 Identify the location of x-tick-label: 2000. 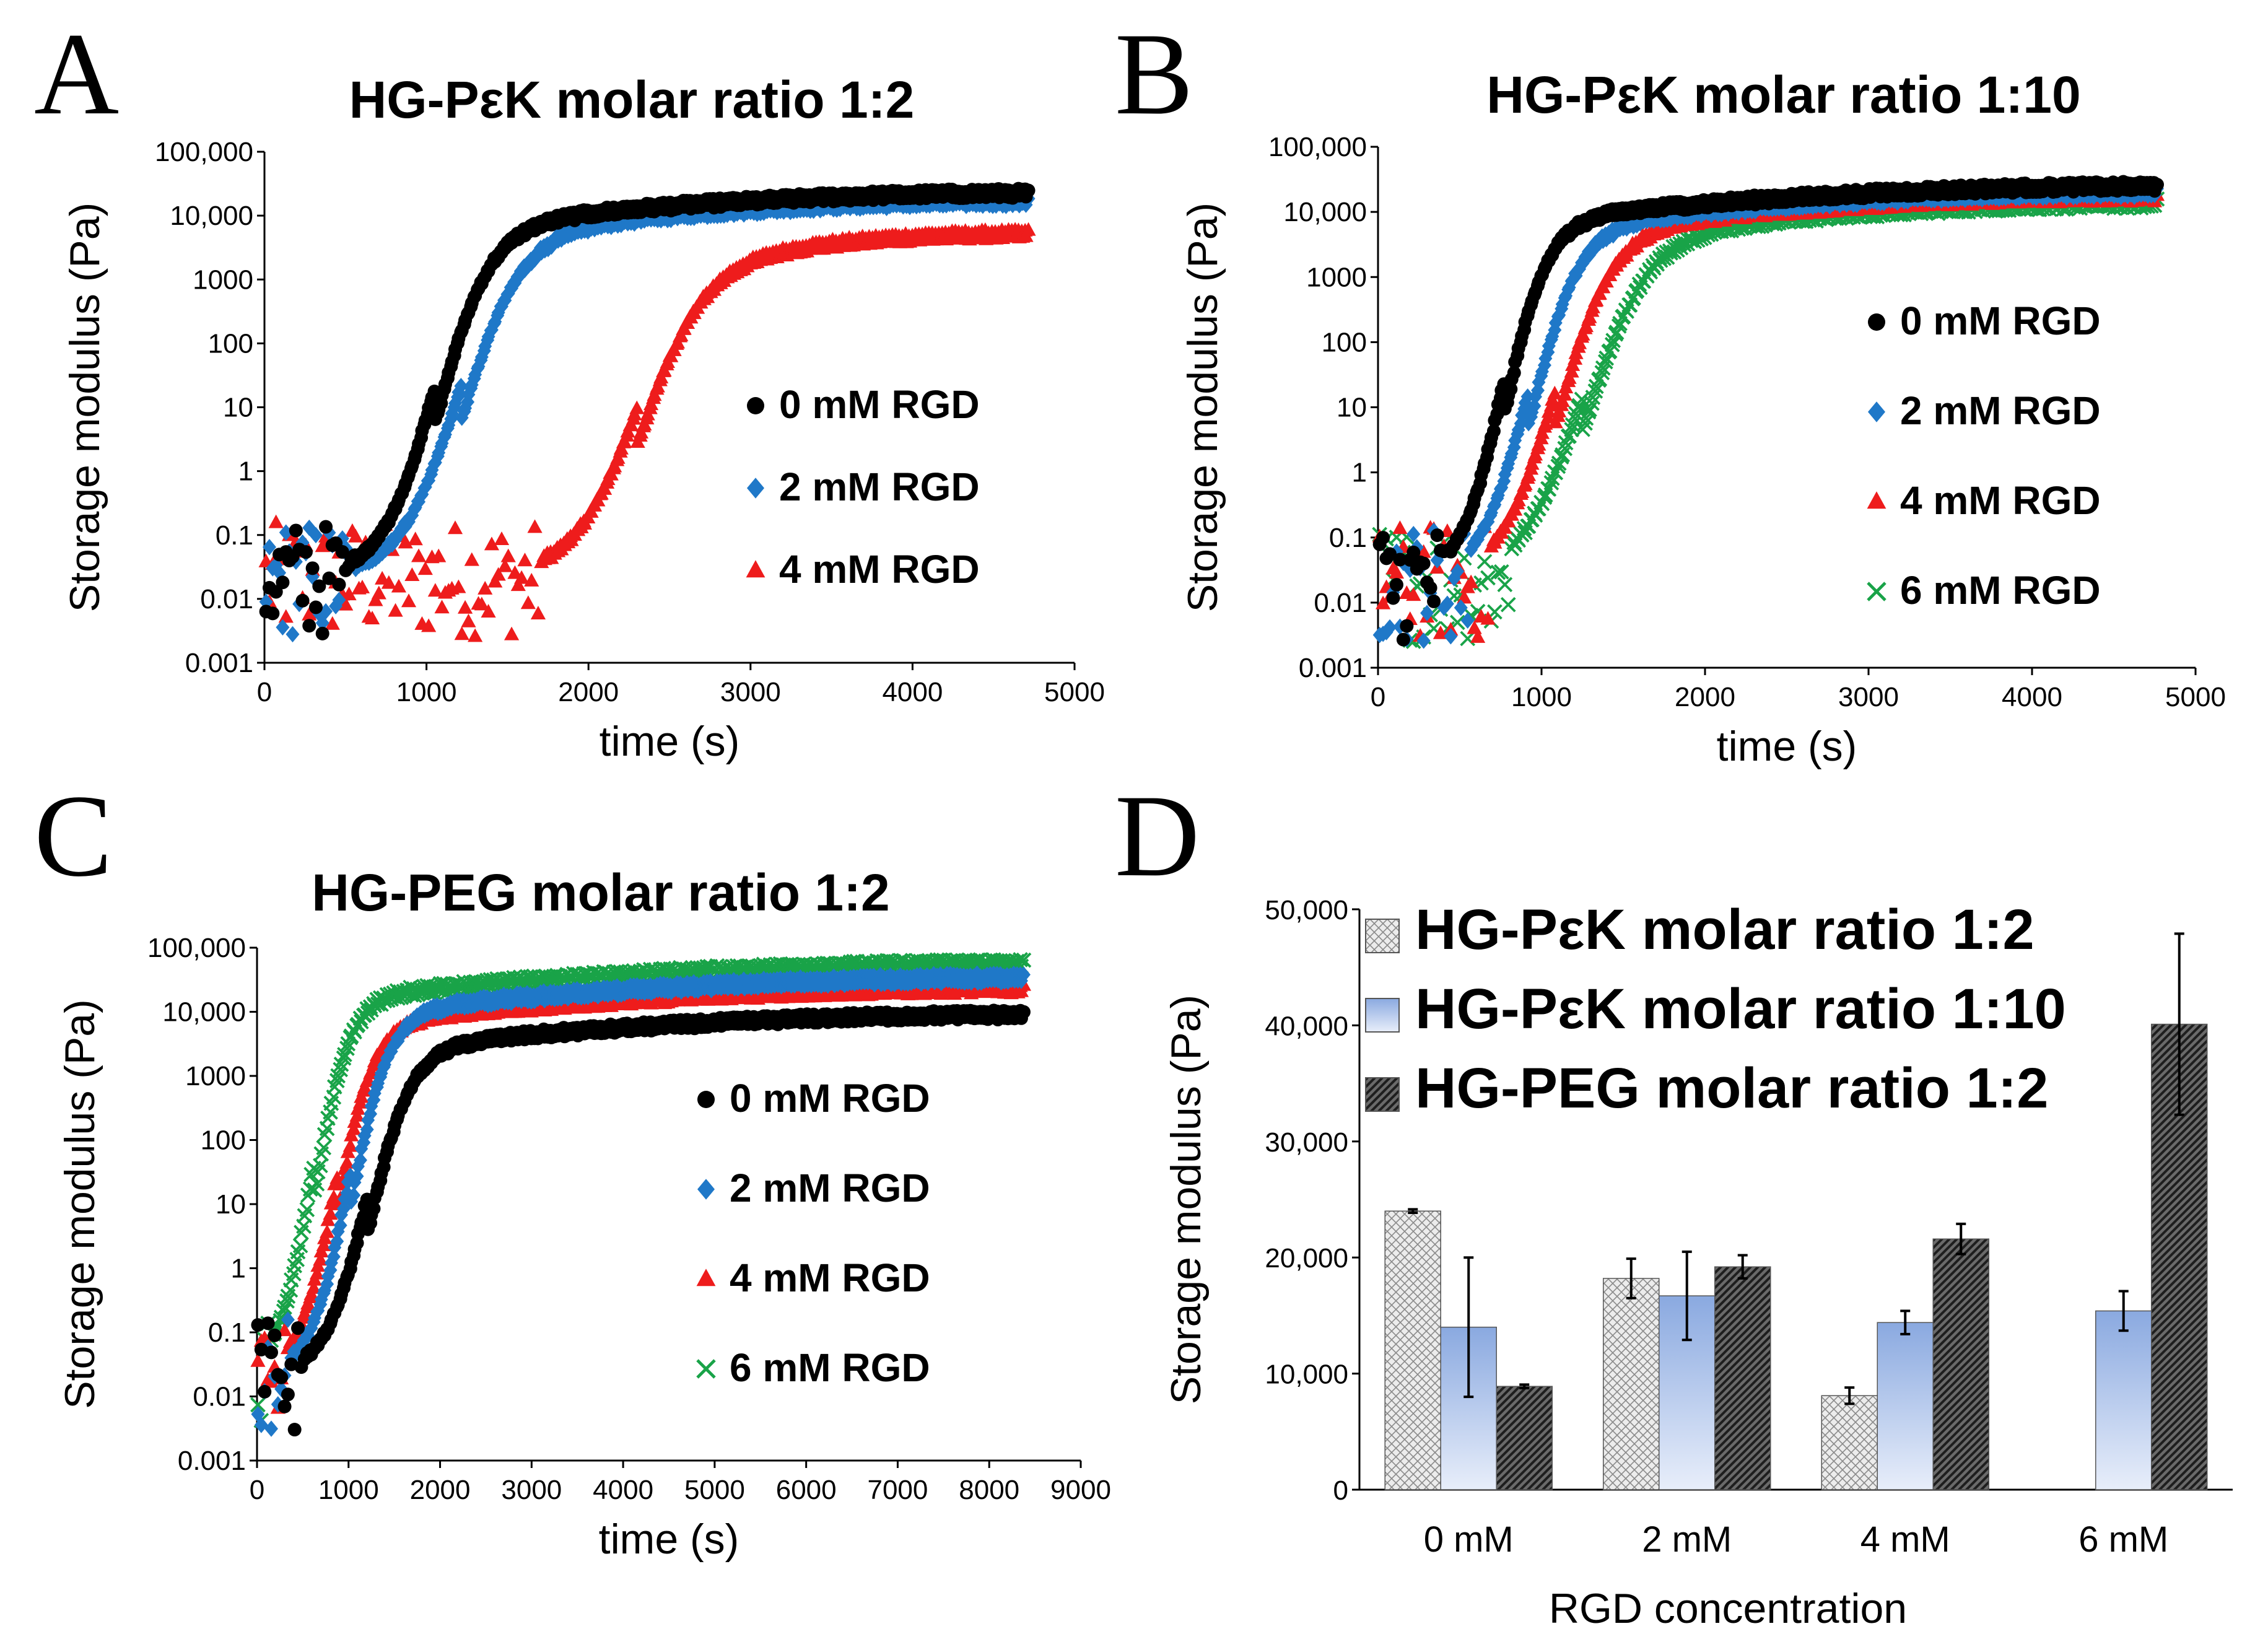
(1705, 697).